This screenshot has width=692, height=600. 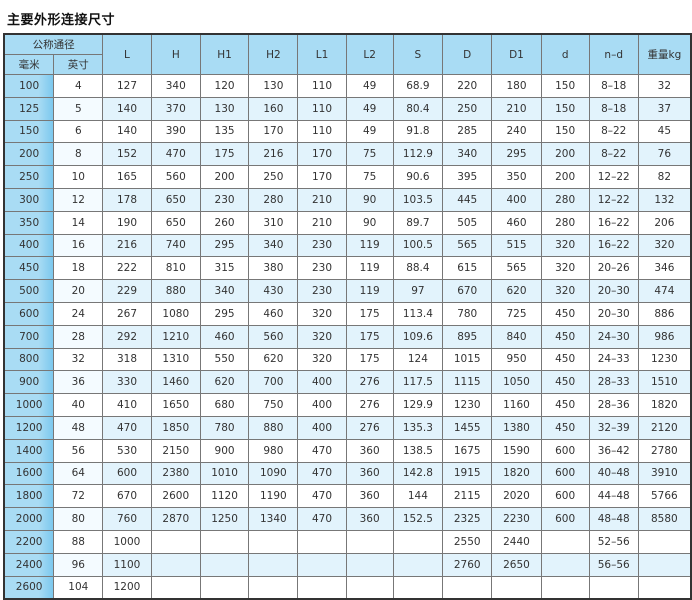 I want to click on table-cell: 1915, so click(x=467, y=473).